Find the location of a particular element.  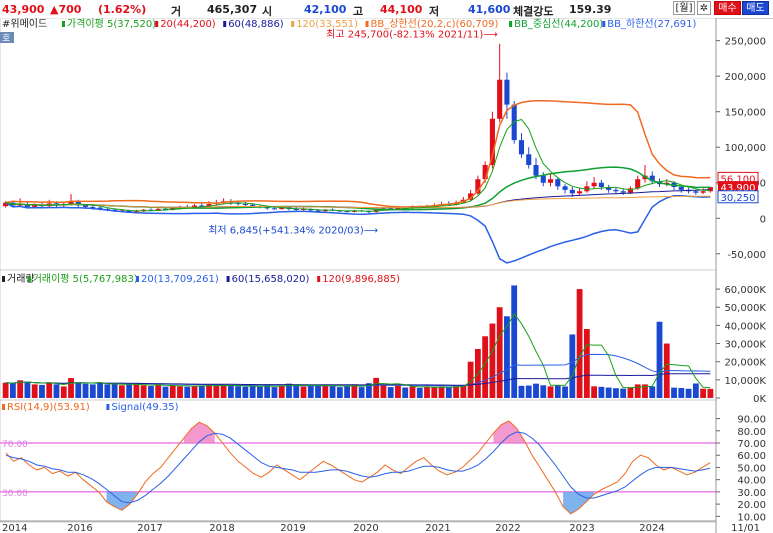

price-tick-label: 100,000 is located at coordinates (745, 148).